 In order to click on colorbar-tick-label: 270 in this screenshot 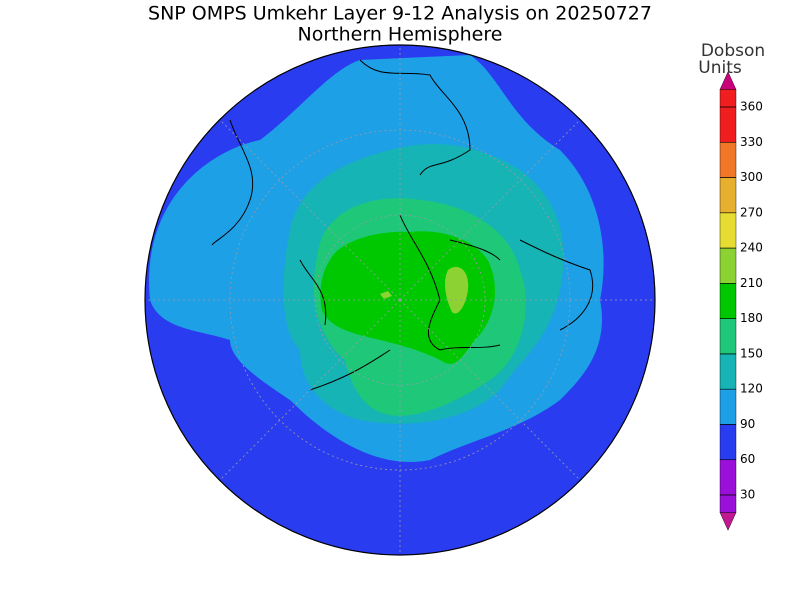, I will do `click(751, 212)`.